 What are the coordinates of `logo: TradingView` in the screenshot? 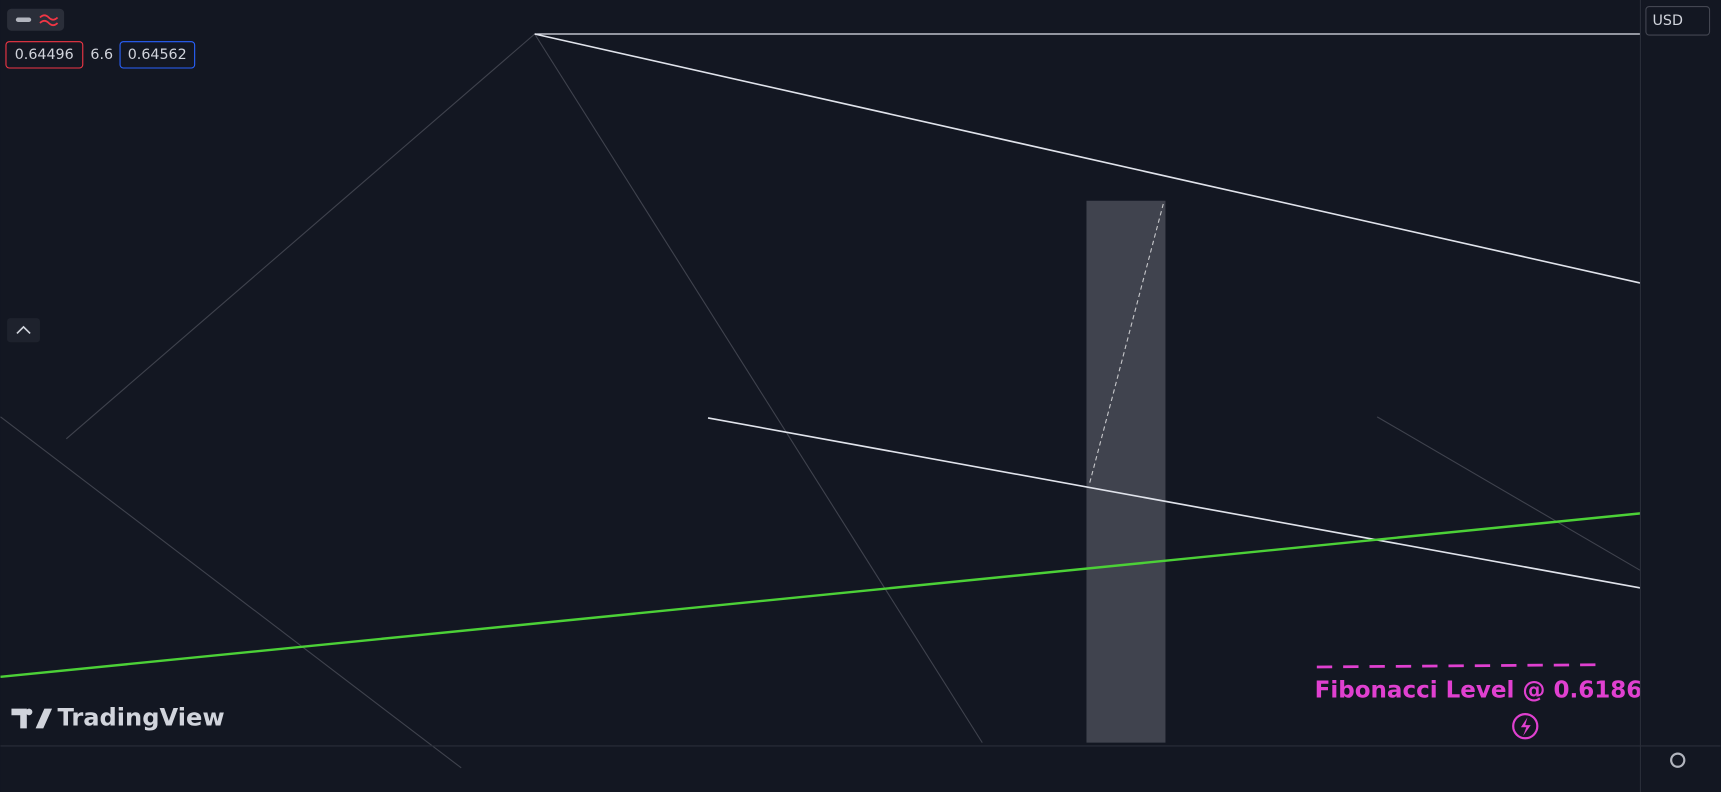 It's located at (118, 718).